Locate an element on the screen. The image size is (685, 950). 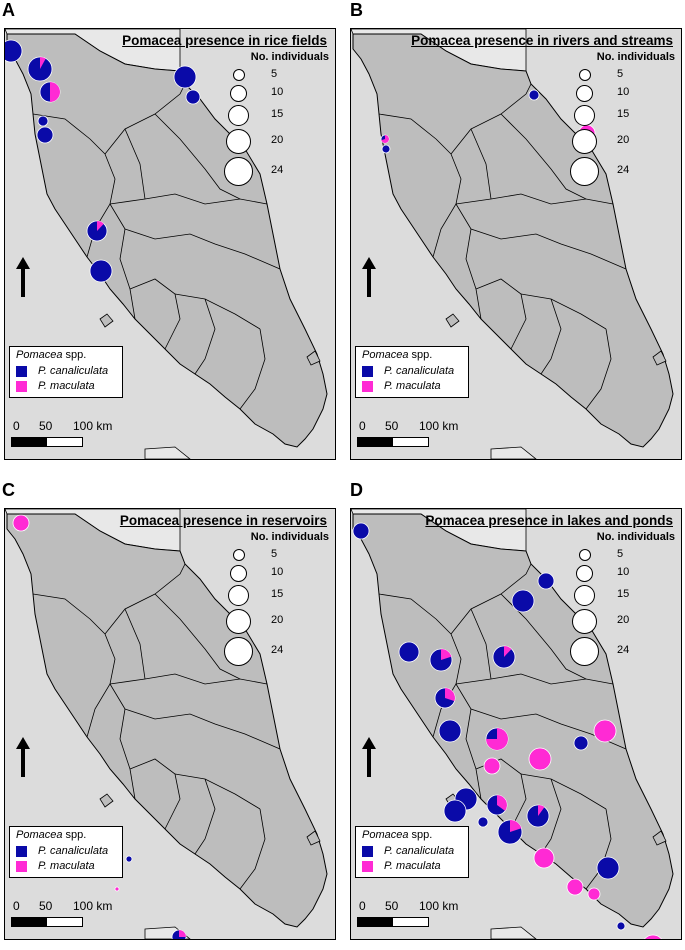
panel-title: Pomacea presence in lakes and ponds is located at coordinates (549, 520).